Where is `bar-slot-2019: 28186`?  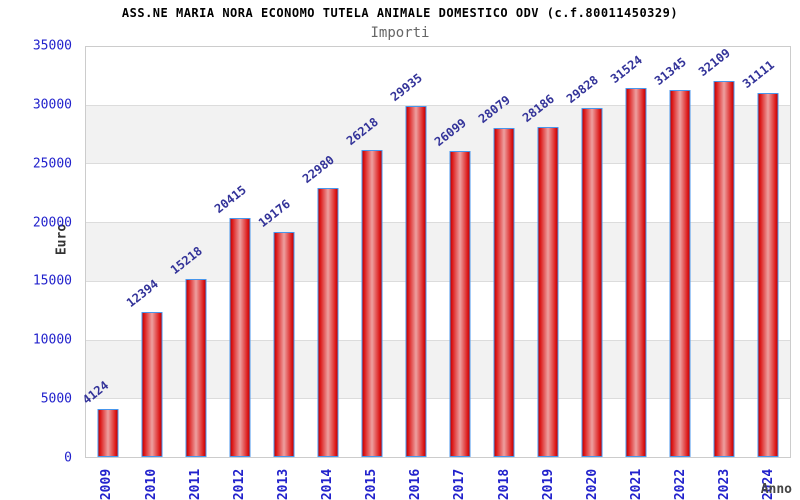
bar-slot-2019: 28186 is located at coordinates (545, 252).